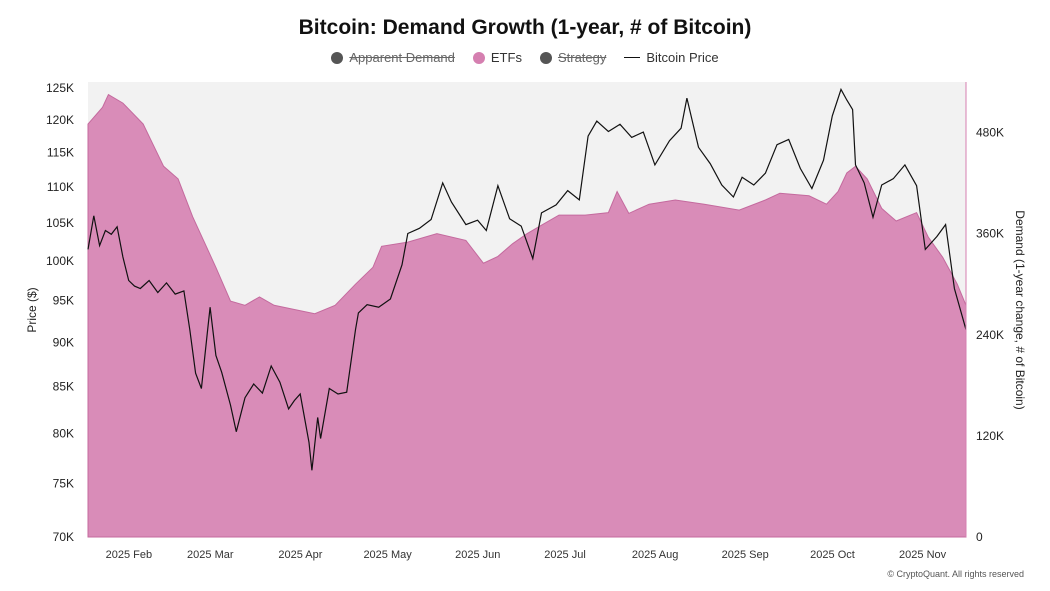 The width and height of the screenshot is (1050, 591). Describe the element at coordinates (990, 234) in the screenshot. I see `y-right-tick-label: 360K` at that location.